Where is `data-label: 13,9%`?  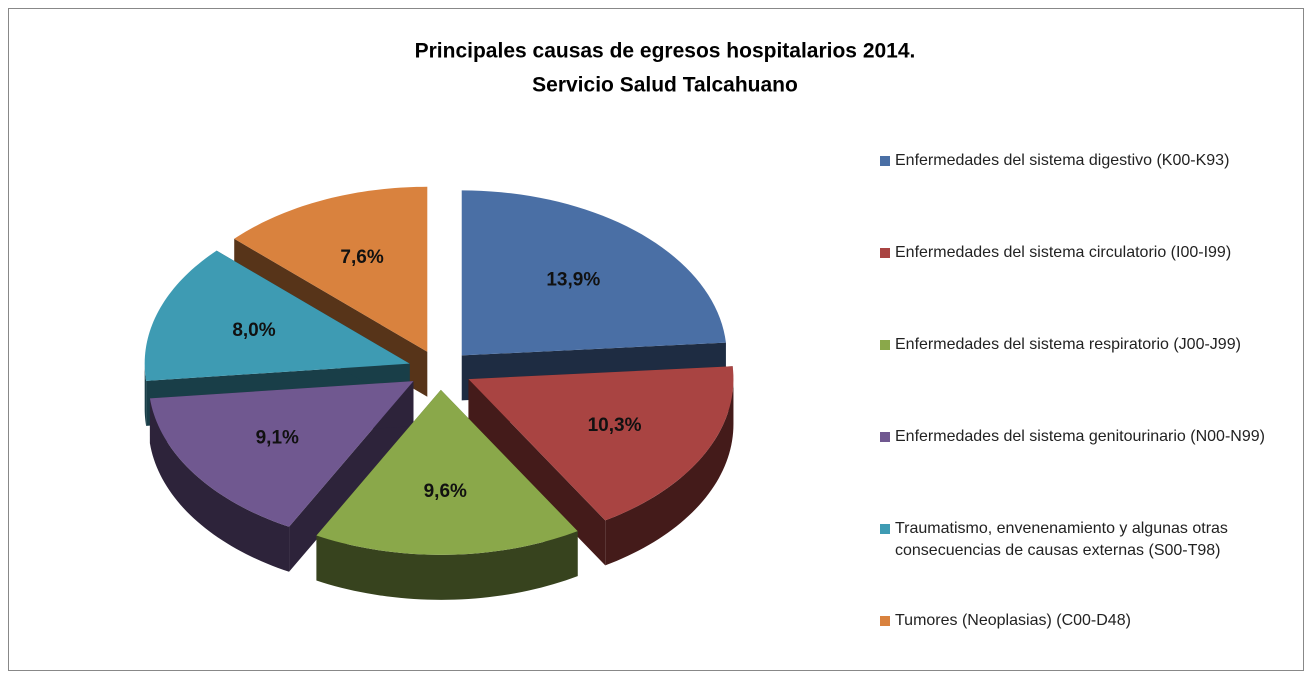
data-label: 13,9% is located at coordinates (573, 279).